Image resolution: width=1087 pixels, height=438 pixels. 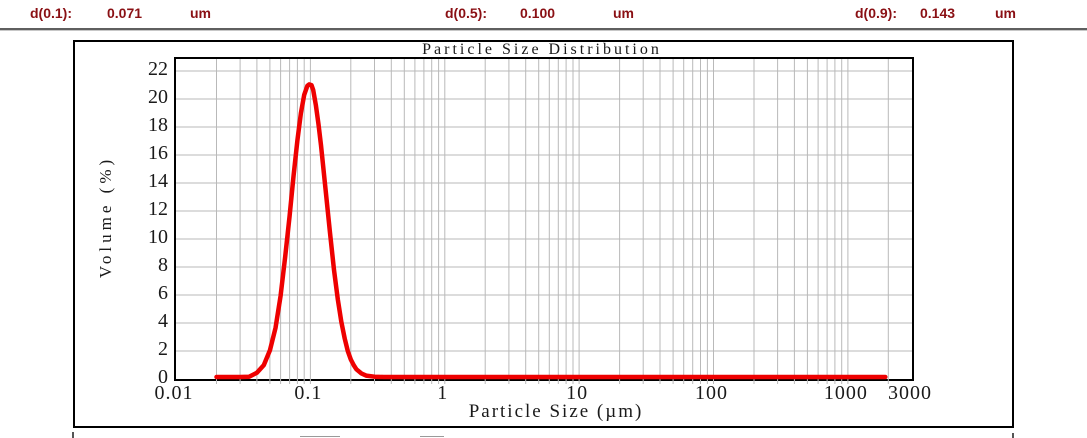 What do you see at coordinates (845, 393) in the screenshot?
I see `x-tick-label: 1000` at bounding box center [845, 393].